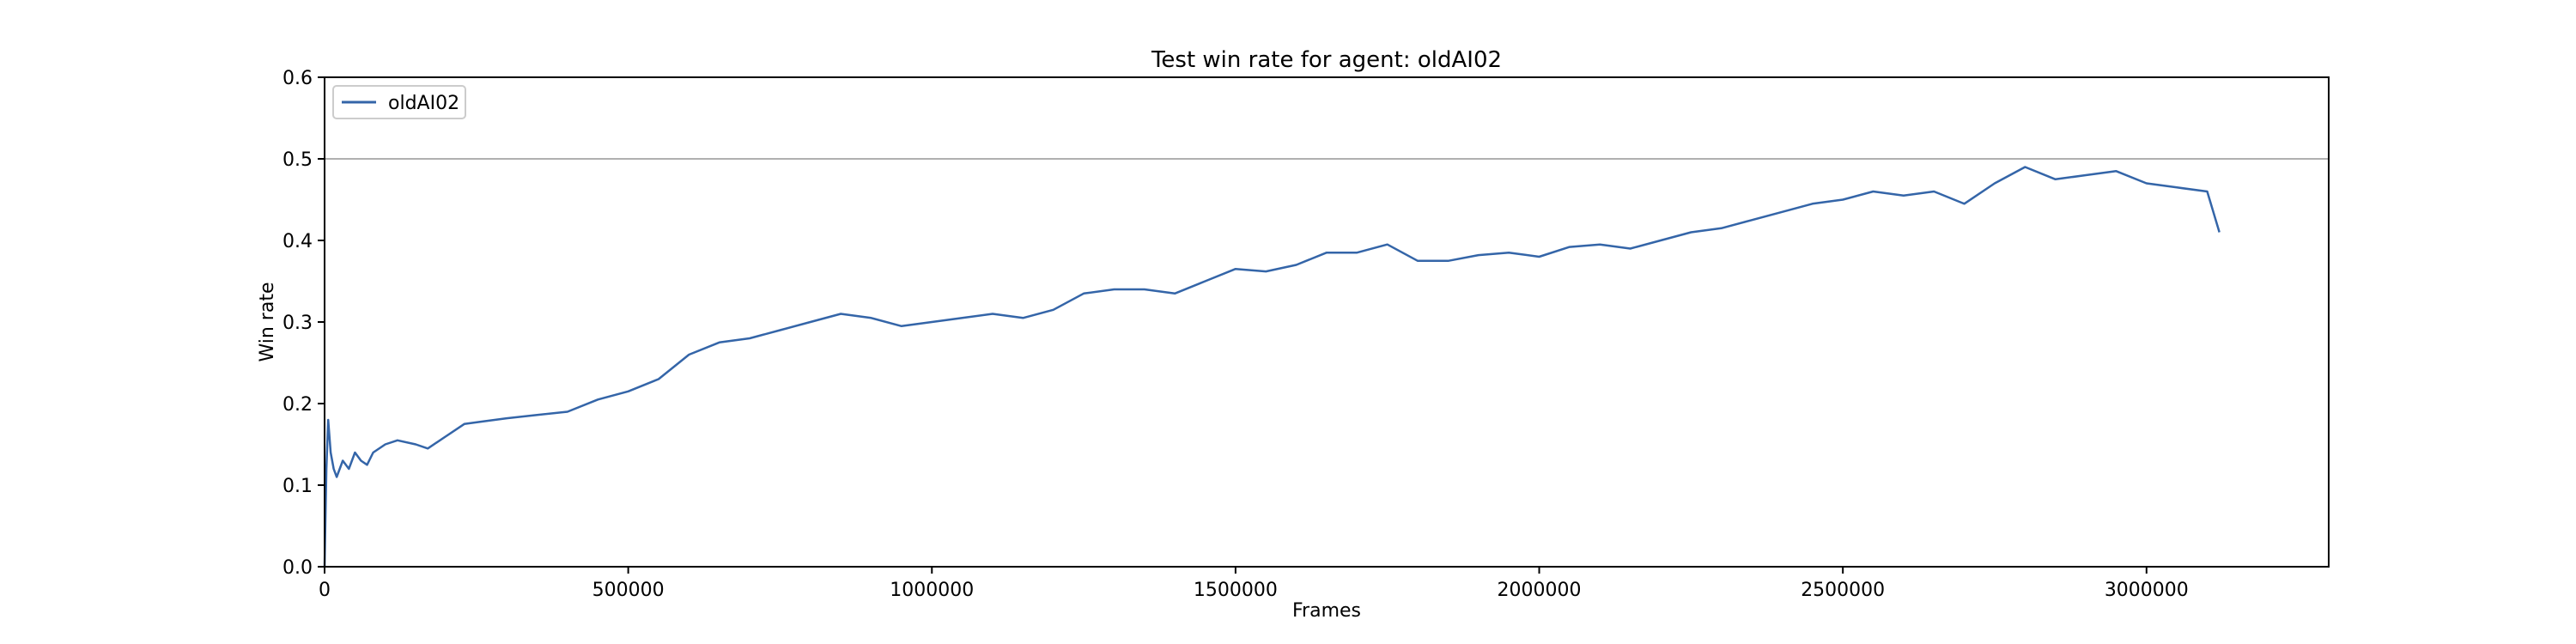 Image resolution: width=2576 pixels, height=644 pixels. Describe the element at coordinates (932, 590) in the screenshot. I see `x-tick-label: 1000000` at that location.